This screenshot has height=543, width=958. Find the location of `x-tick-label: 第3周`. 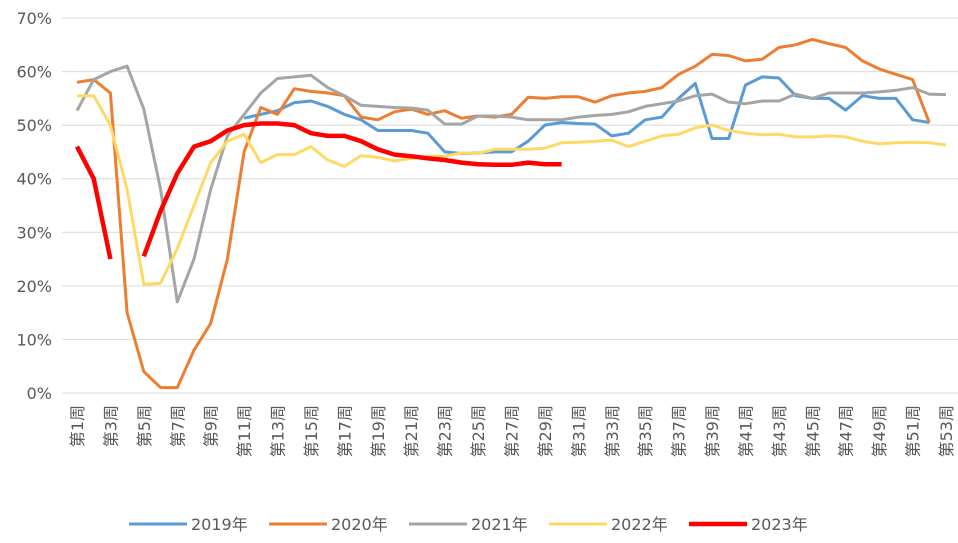

x-tick-label: 第3周 is located at coordinates (110, 426).